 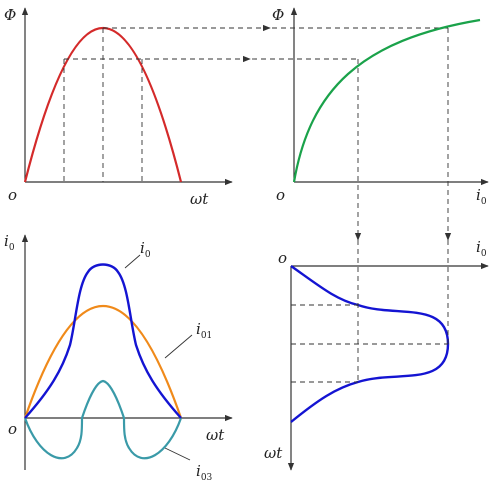 What do you see at coordinates (481, 248) in the screenshot?
I see `rotated-x-label: i0` at bounding box center [481, 248].